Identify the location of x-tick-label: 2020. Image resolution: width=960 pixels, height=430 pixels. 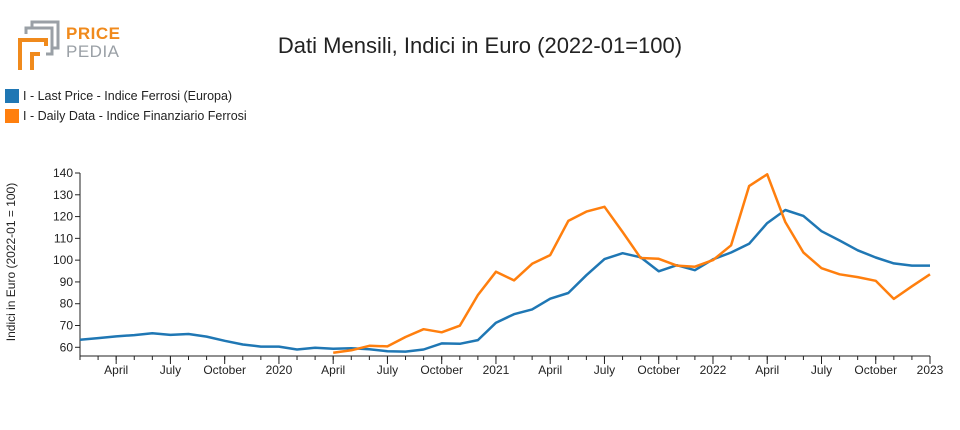
(279, 370).